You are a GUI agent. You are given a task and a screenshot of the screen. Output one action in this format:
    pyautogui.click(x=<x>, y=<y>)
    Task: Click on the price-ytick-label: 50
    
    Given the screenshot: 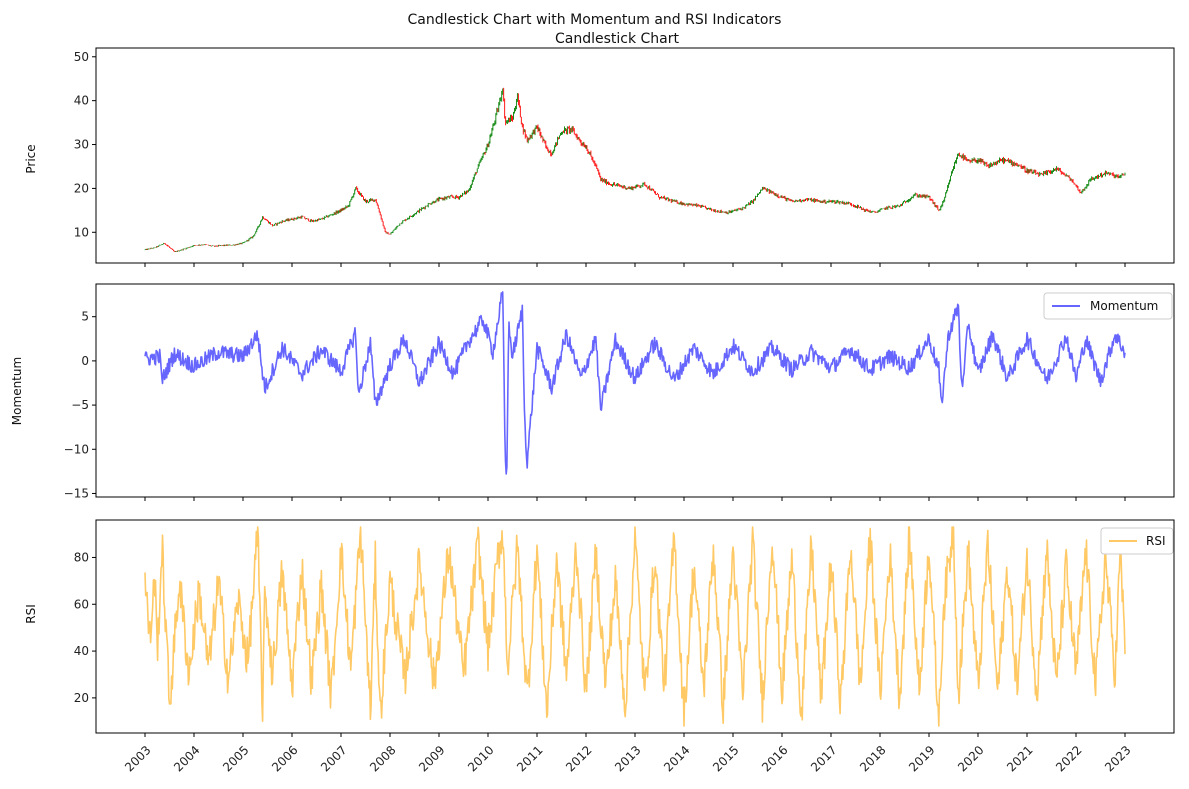 What is the action you would take?
    pyautogui.click(x=81, y=57)
    